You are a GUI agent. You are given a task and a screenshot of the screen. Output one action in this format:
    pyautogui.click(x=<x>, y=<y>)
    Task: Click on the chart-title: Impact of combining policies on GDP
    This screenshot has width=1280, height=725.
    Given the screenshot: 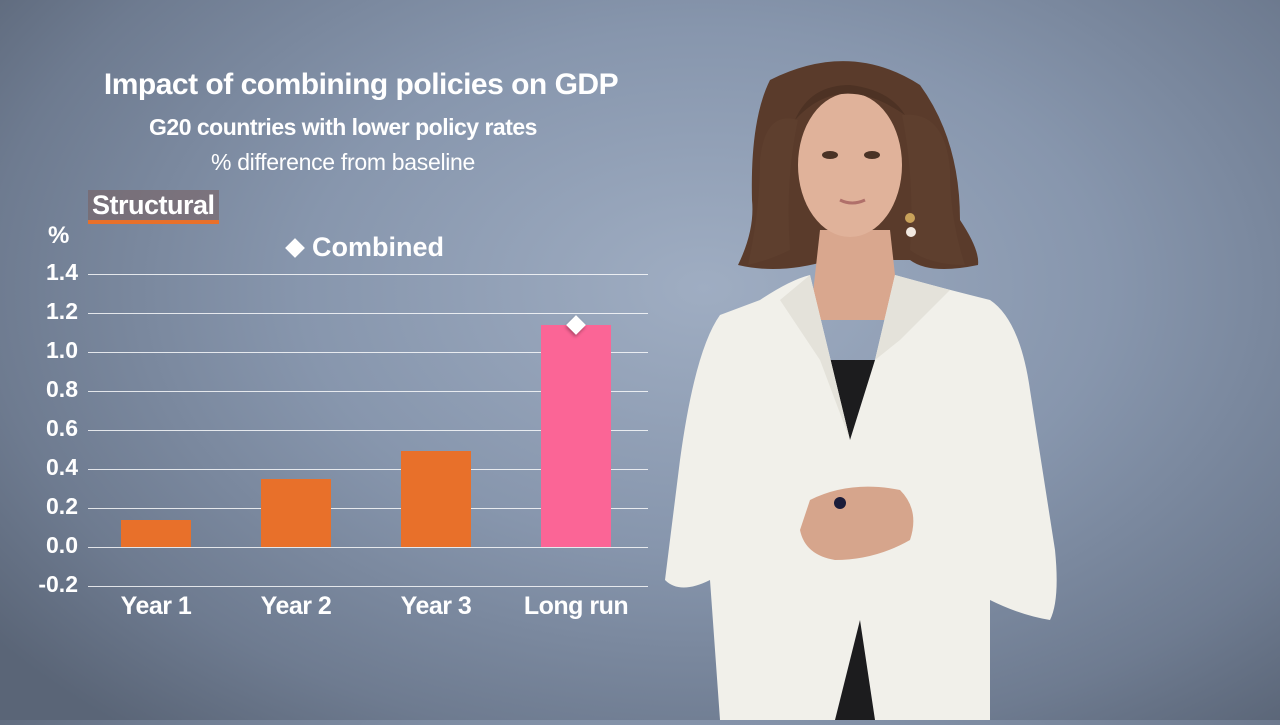 What is the action you would take?
    pyautogui.click(x=361, y=84)
    